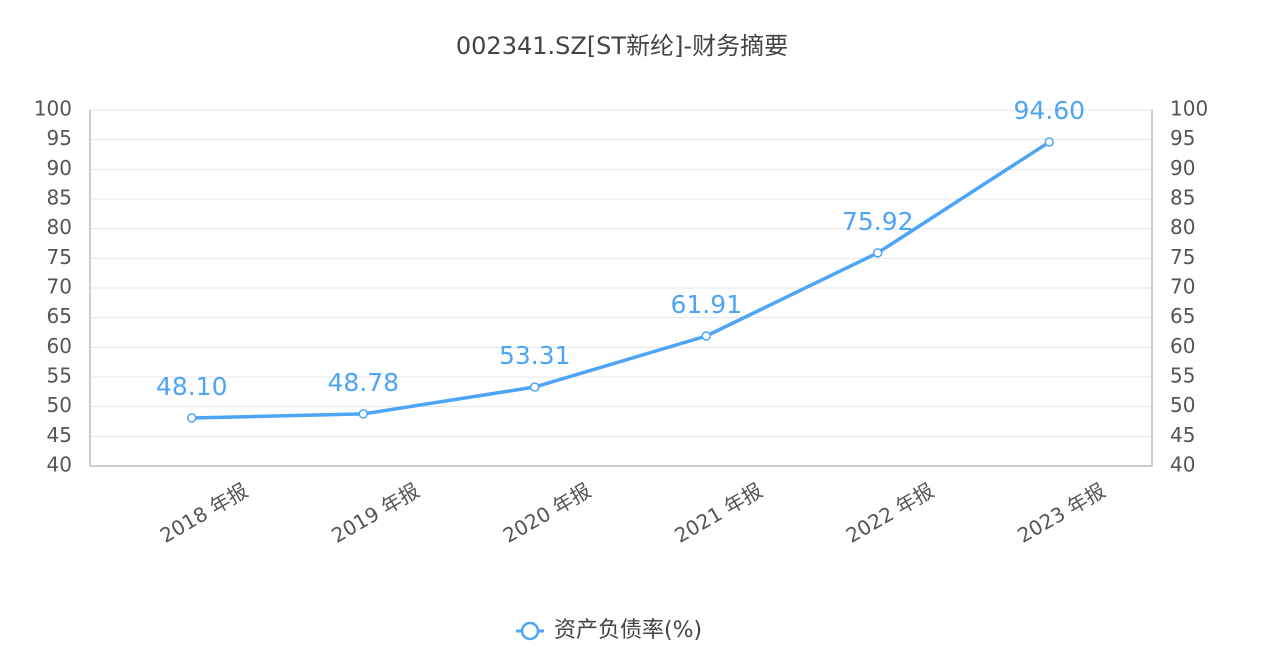 Image resolution: width=1267 pixels, height=664 pixels. Describe the element at coordinates (59, 346) in the screenshot. I see `y-tick-label: 60` at that location.